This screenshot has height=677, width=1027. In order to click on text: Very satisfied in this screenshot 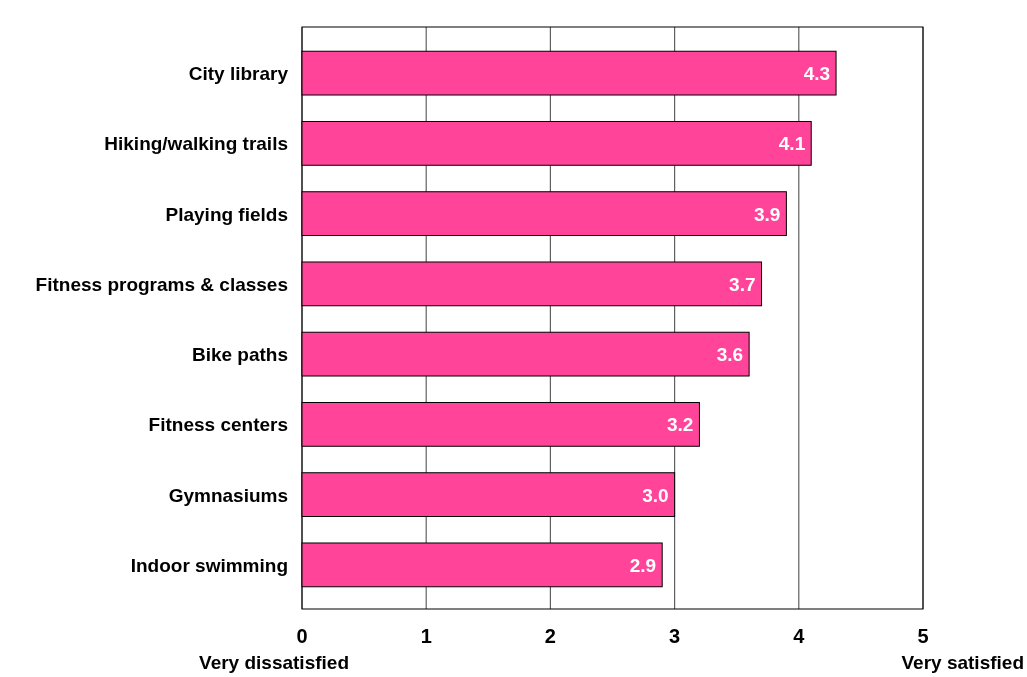, I will do `click(962, 662)`.